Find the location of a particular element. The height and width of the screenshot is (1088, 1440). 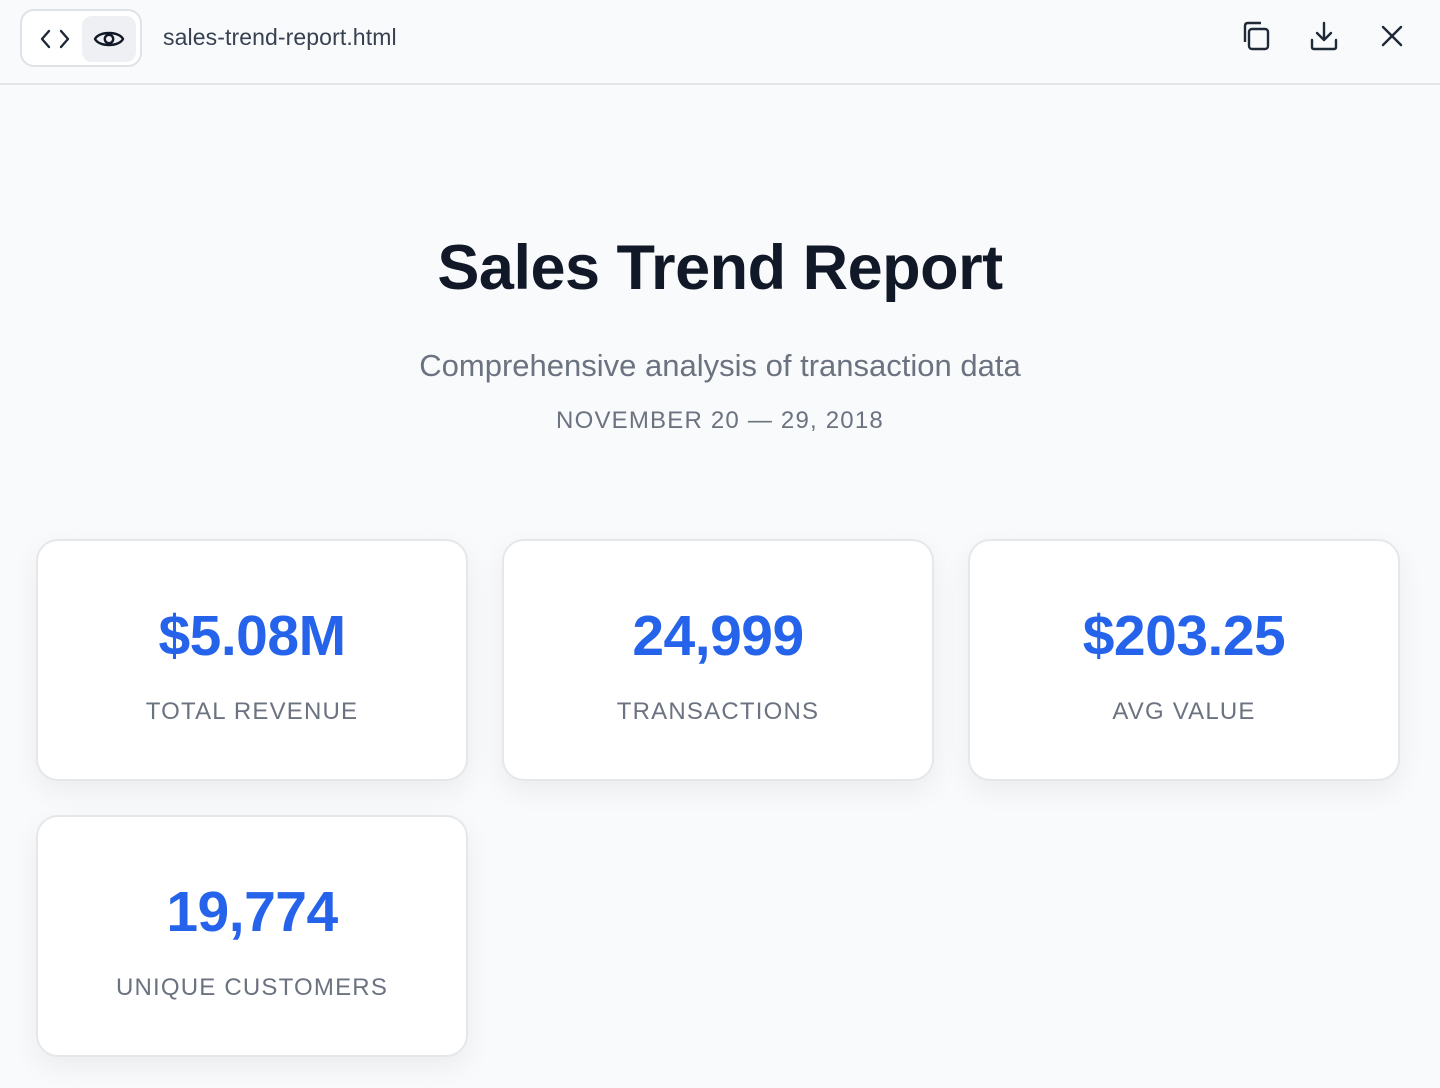

kpi-card-unique-customers: 19,774 UNIQUE CUSTOMERS is located at coordinates (252, 936).